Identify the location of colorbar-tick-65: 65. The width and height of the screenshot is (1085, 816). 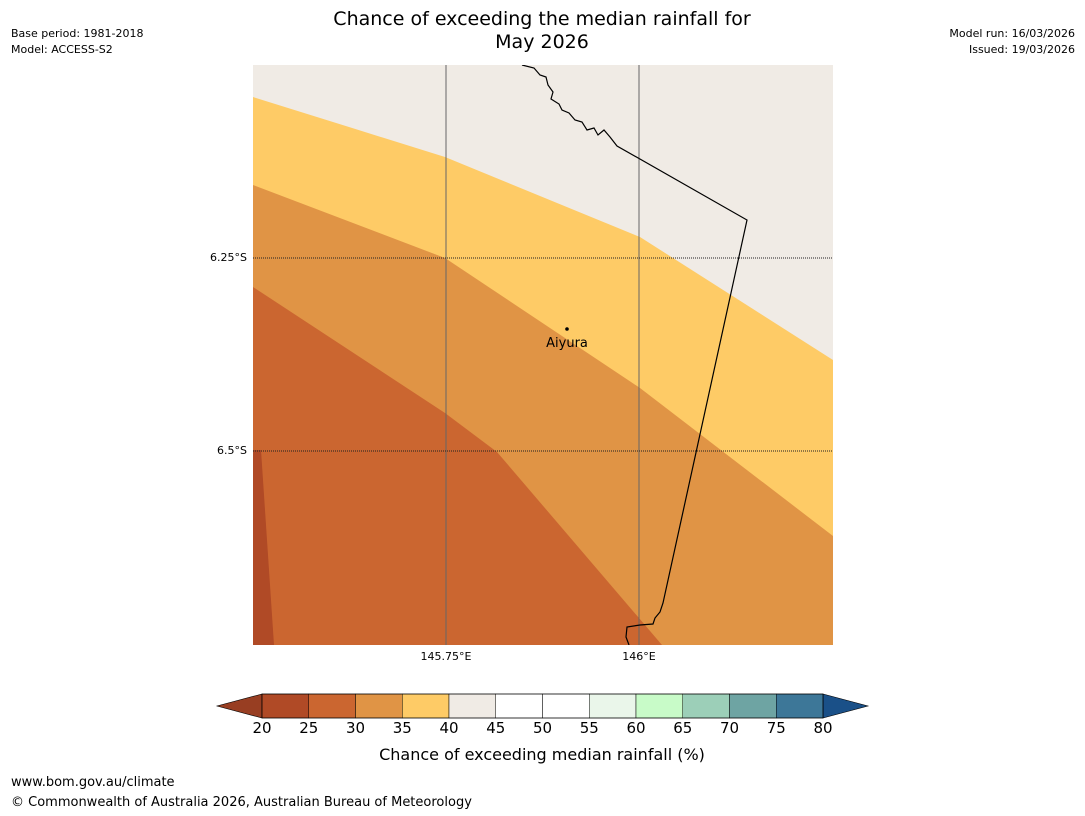
(683, 728).